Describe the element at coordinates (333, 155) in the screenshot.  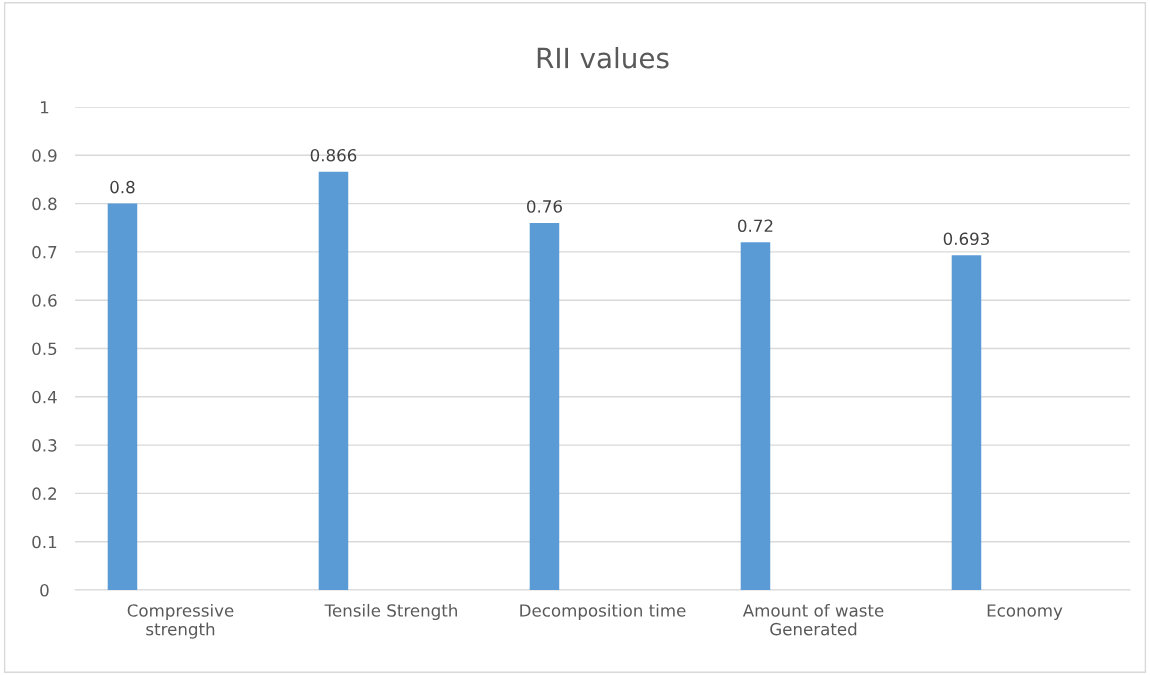
I see `data-label: 0.866` at that location.